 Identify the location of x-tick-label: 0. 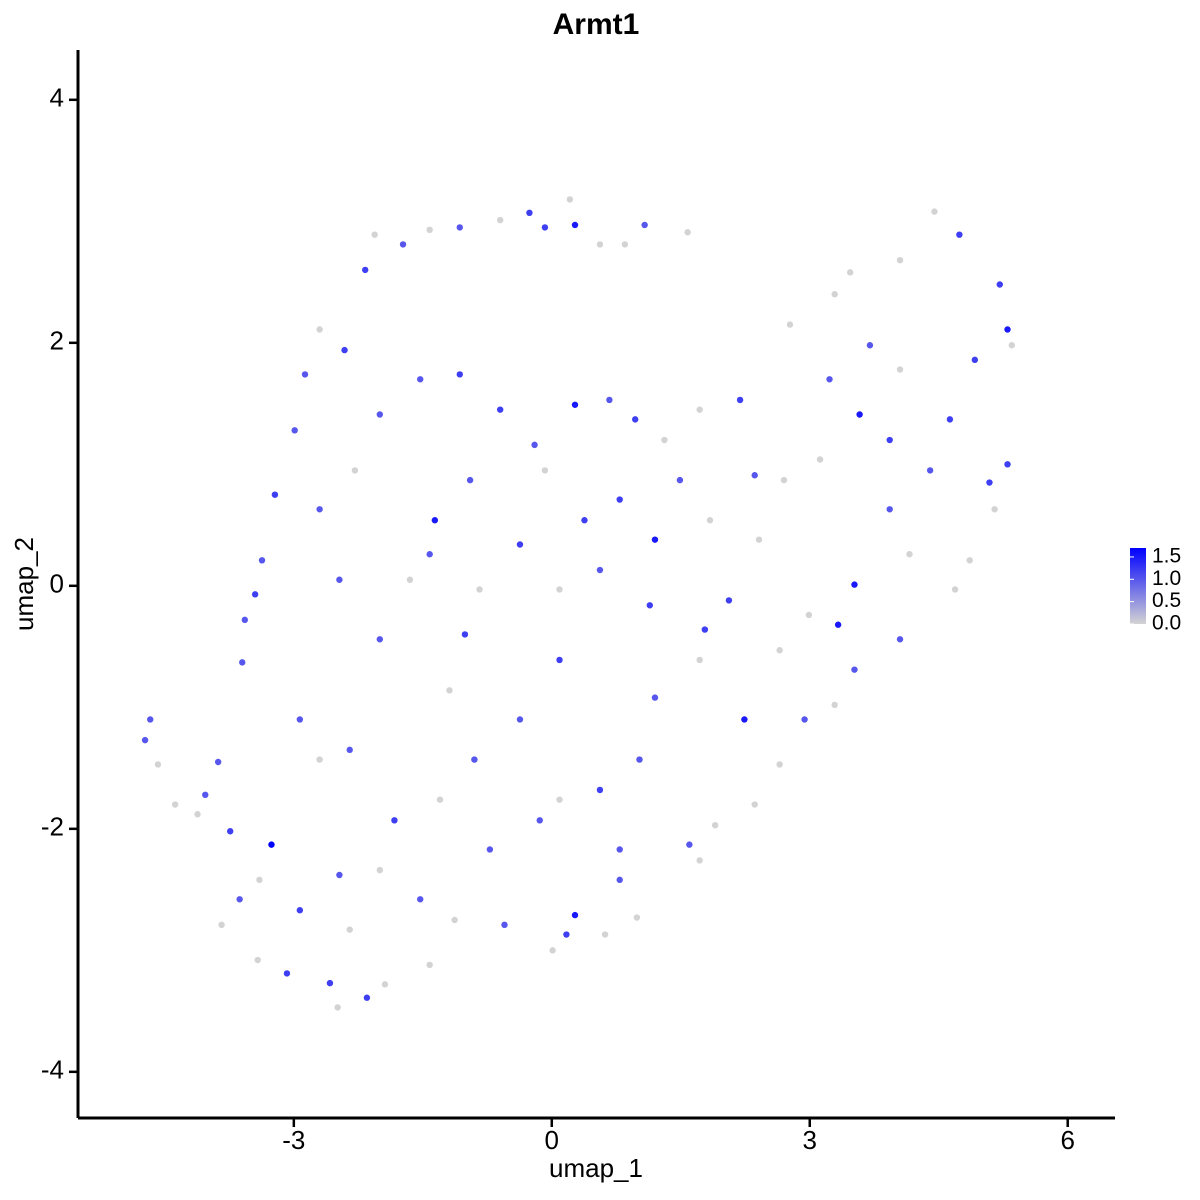
(552, 1140).